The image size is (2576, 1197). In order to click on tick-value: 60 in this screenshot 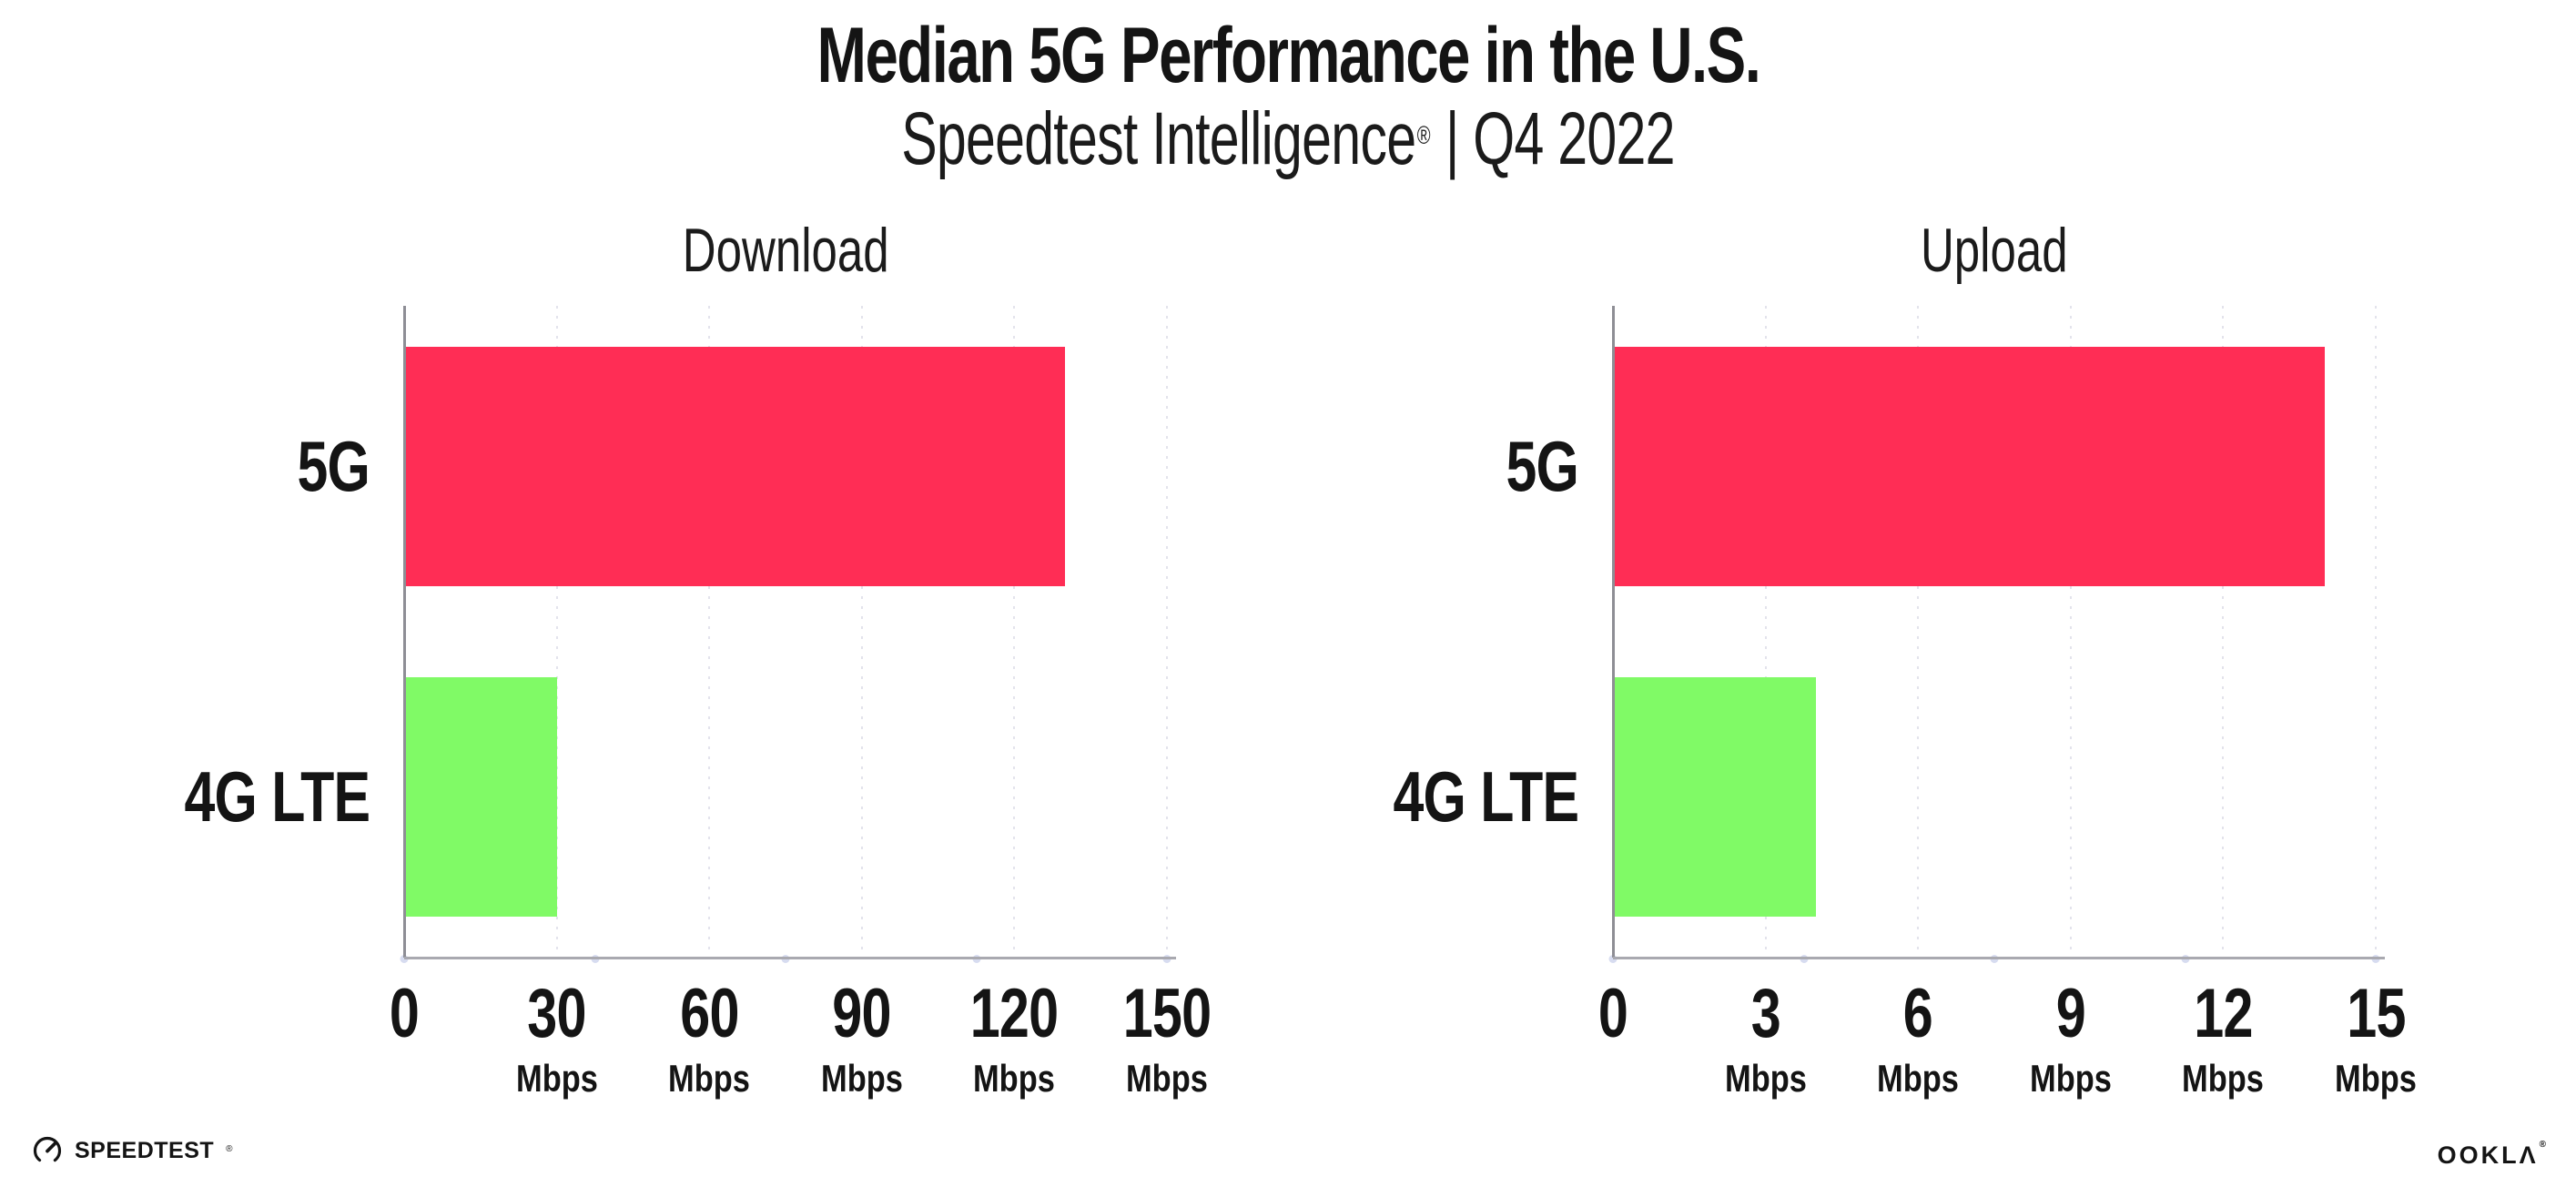, I will do `click(709, 1014)`.